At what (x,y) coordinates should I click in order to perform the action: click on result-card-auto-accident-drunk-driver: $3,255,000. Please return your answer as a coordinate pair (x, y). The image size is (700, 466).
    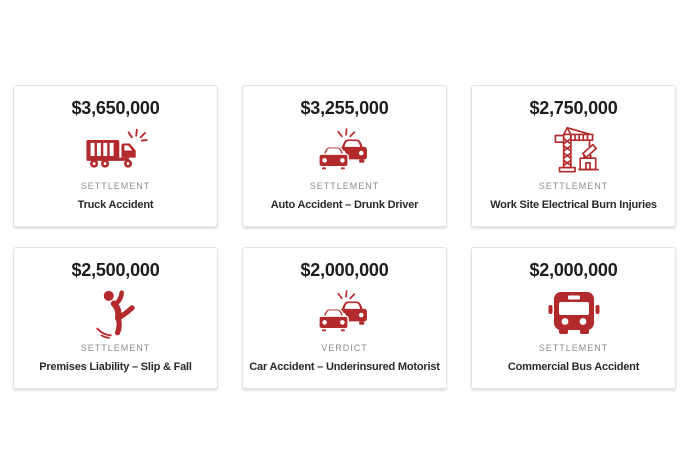
    Looking at the image, I should click on (344, 156).